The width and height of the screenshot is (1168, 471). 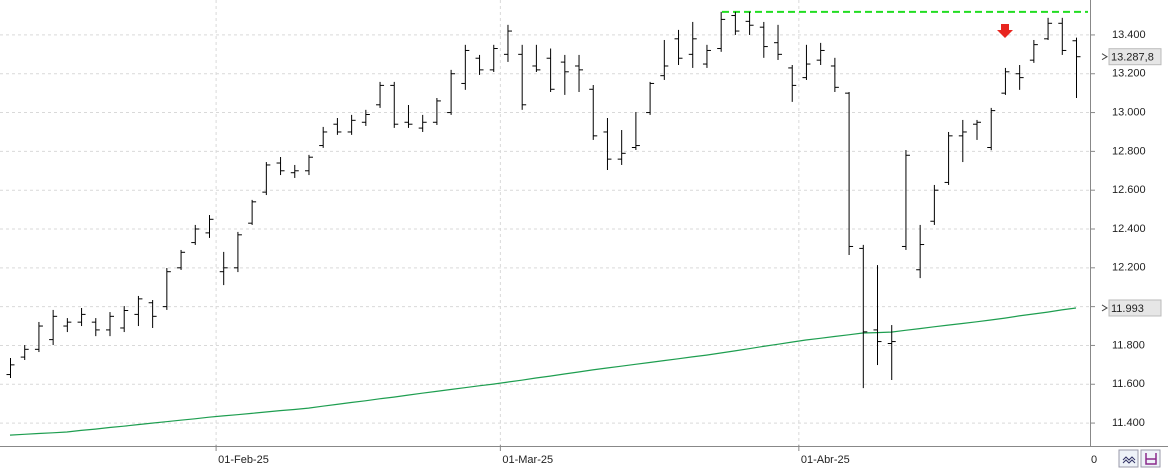 What do you see at coordinates (1139, 458) in the screenshot?
I see `toolbar` at bounding box center [1139, 458].